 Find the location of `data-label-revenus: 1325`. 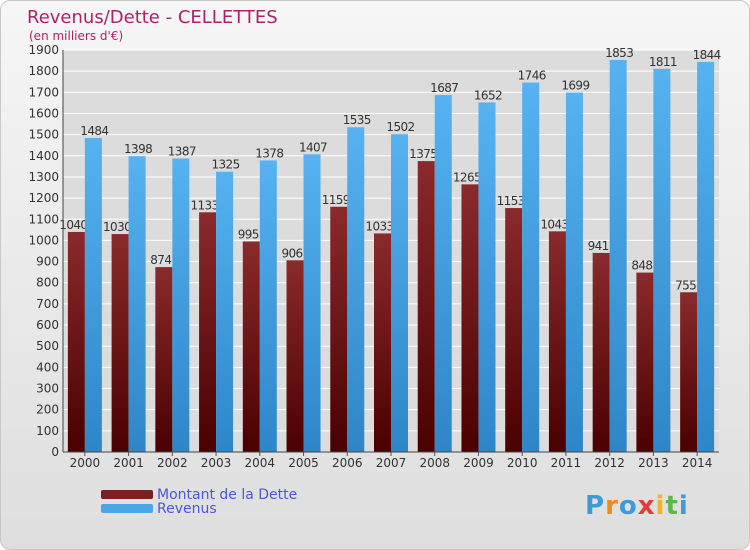

data-label-revenus: 1325 is located at coordinates (225, 165).